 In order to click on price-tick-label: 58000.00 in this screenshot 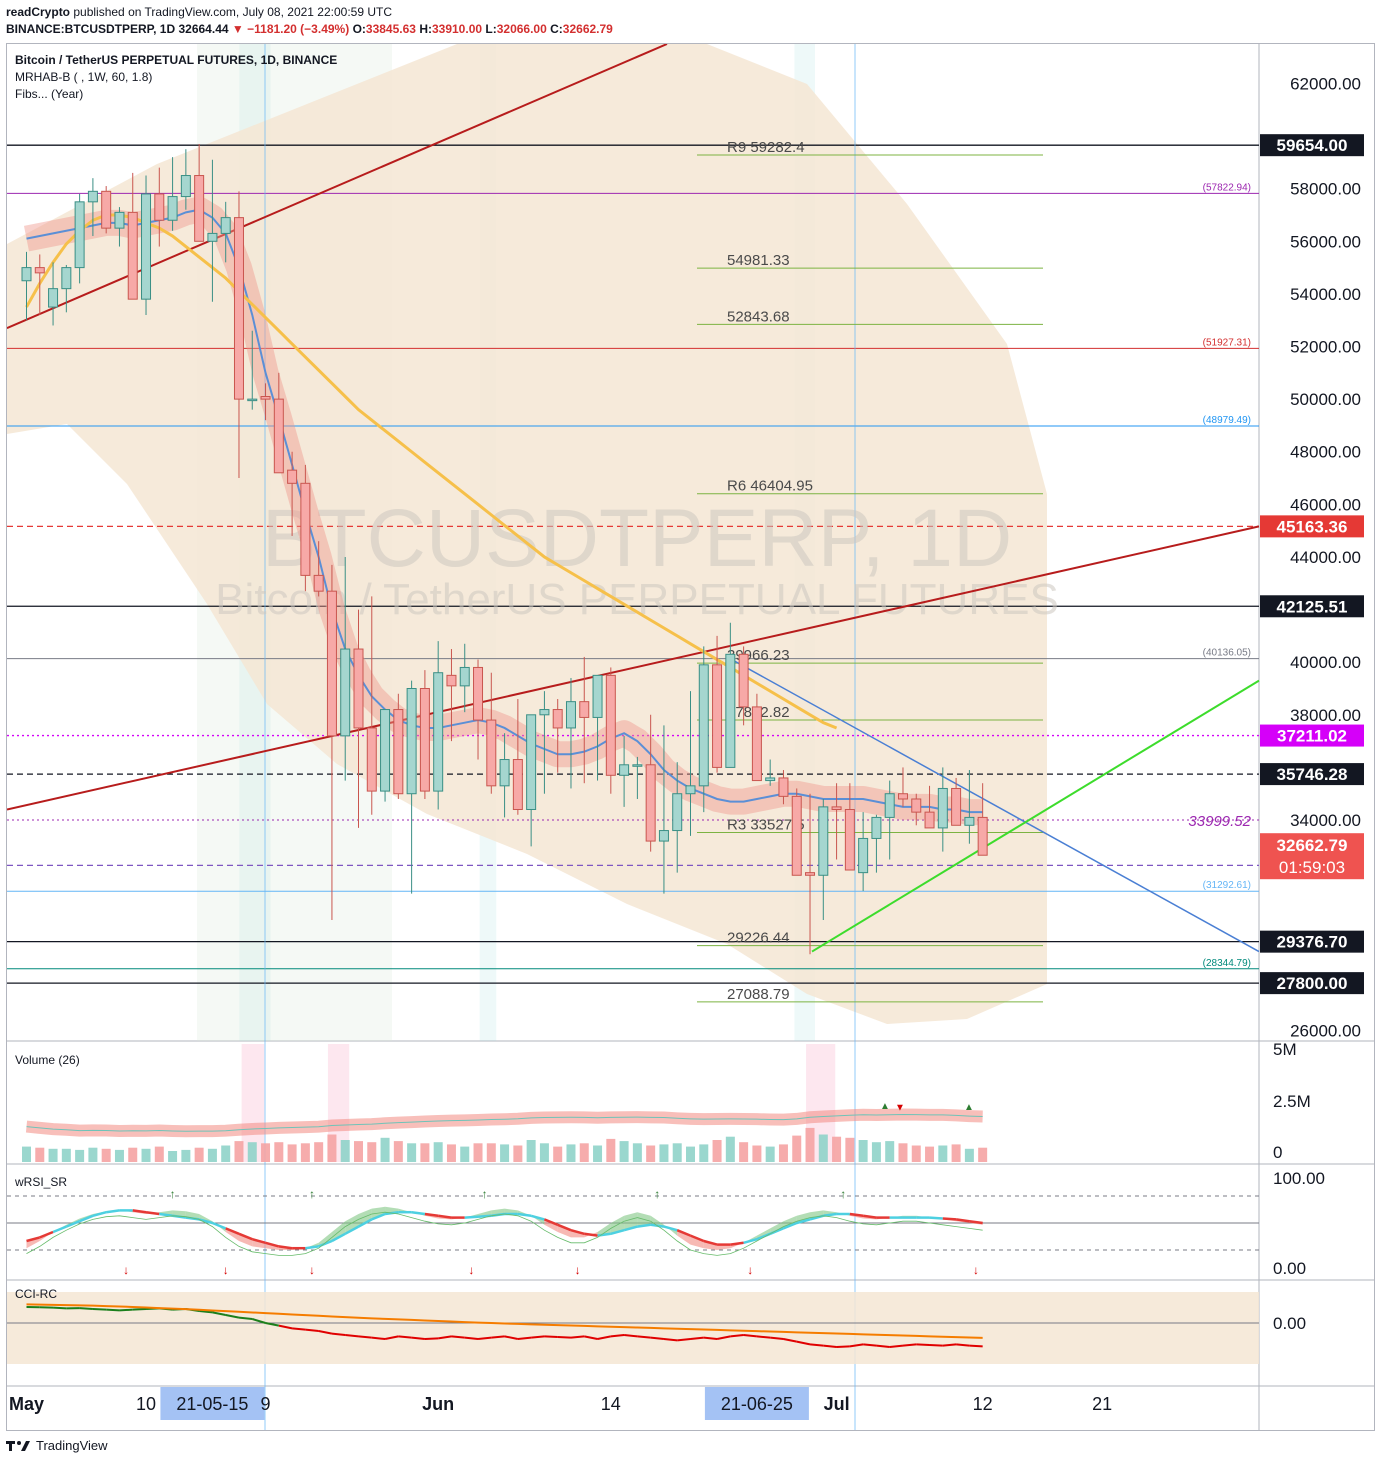, I will do `click(1325, 189)`.